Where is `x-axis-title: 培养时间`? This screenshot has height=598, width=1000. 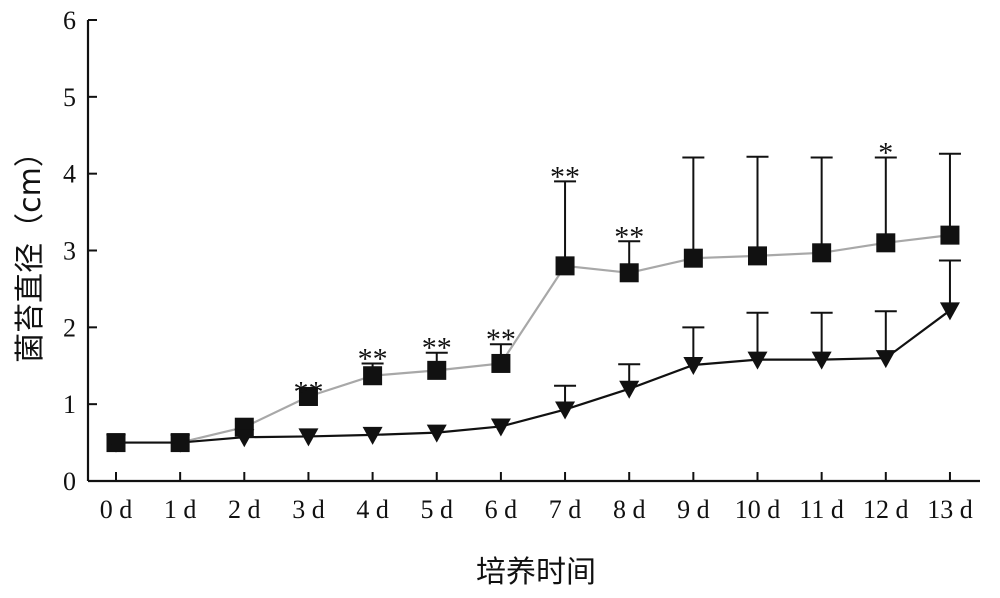
x-axis-title: 培养时间 is located at coordinates (536, 572).